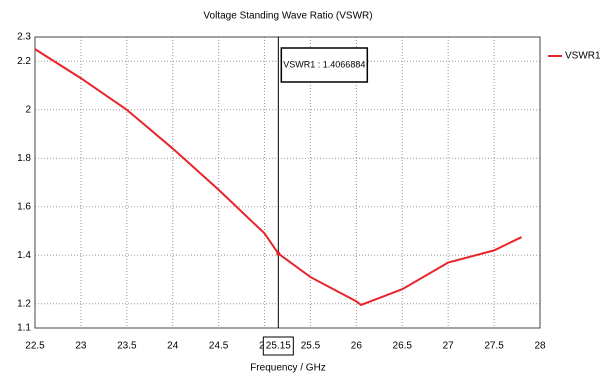 Image resolution: width=602 pixels, height=378 pixels. I want to click on x-tick-label: 22.5, so click(35, 346).